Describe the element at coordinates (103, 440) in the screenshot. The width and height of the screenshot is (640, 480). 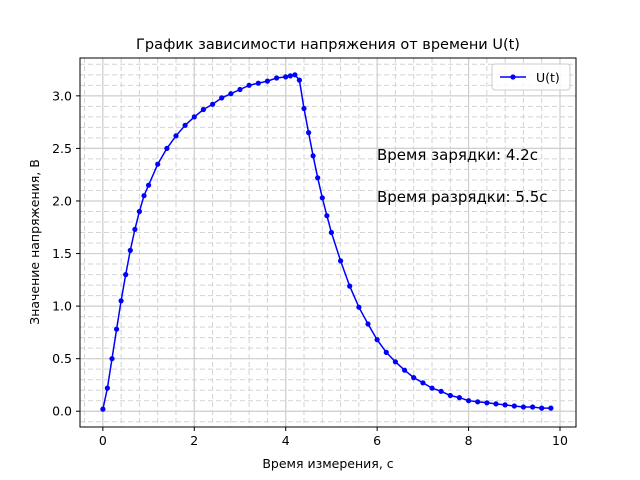
I see `x-tick-label: 0` at that location.